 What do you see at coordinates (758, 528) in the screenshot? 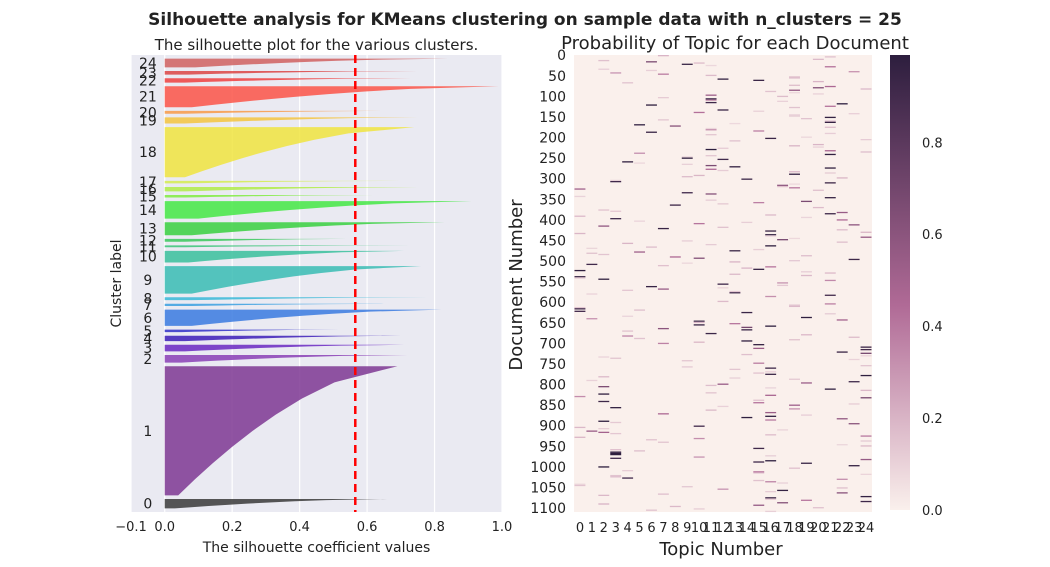
I see `heatmap-x-tick: 15` at bounding box center [758, 528].